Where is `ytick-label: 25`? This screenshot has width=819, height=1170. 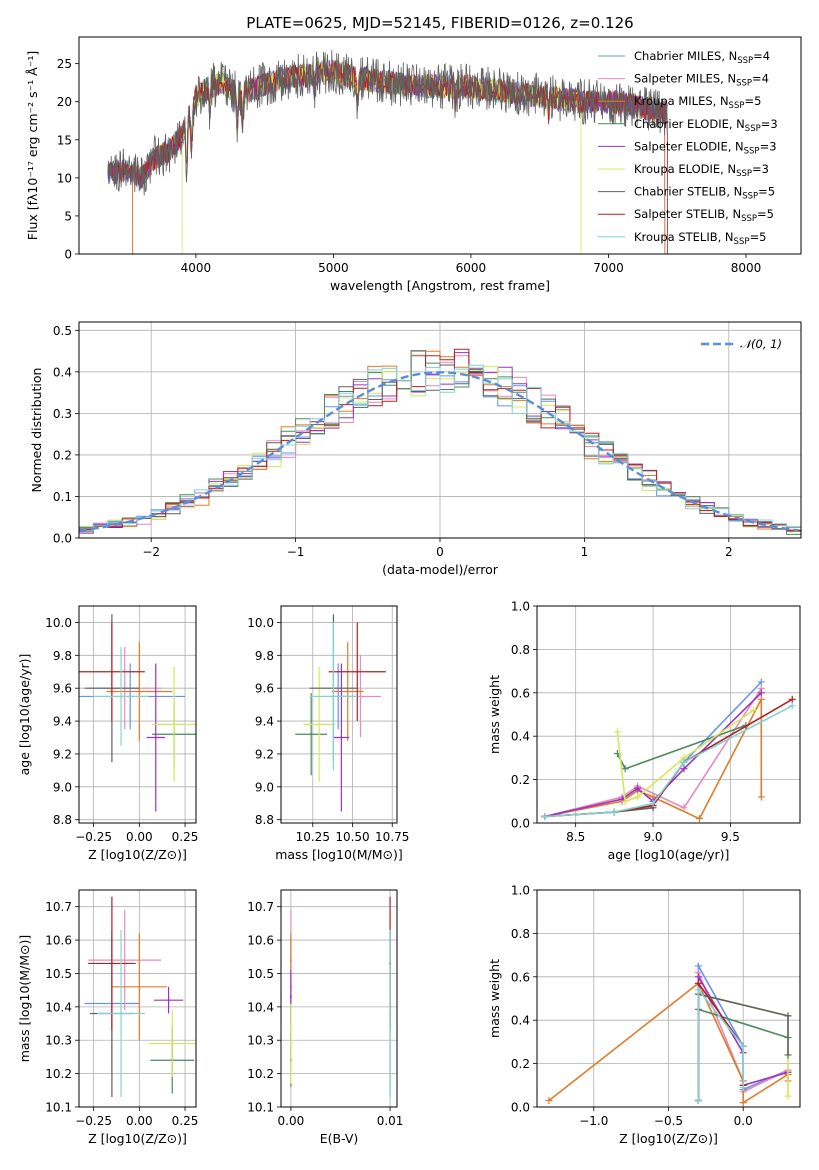
ytick-label: 25 is located at coordinates (64, 64).